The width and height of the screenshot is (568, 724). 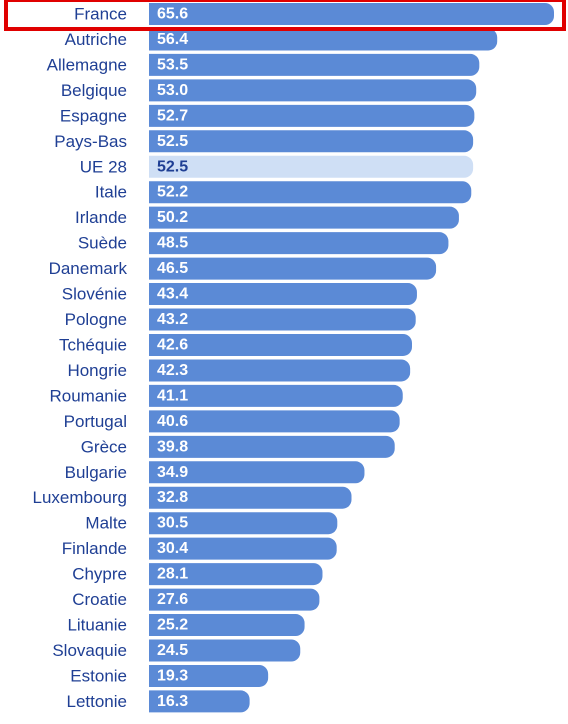 What do you see at coordinates (236, 574) in the screenshot?
I see `bar-chypre` at bounding box center [236, 574].